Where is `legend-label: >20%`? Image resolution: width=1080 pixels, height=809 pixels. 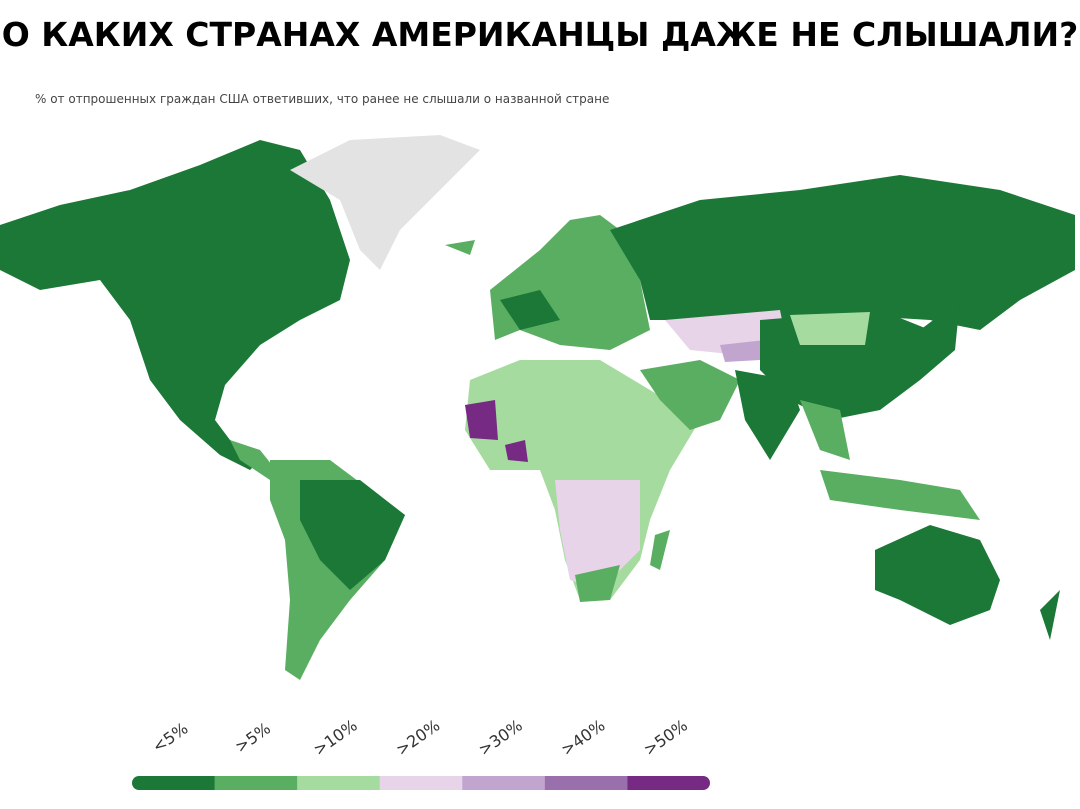 legend-label: >20% is located at coordinates (417, 738).